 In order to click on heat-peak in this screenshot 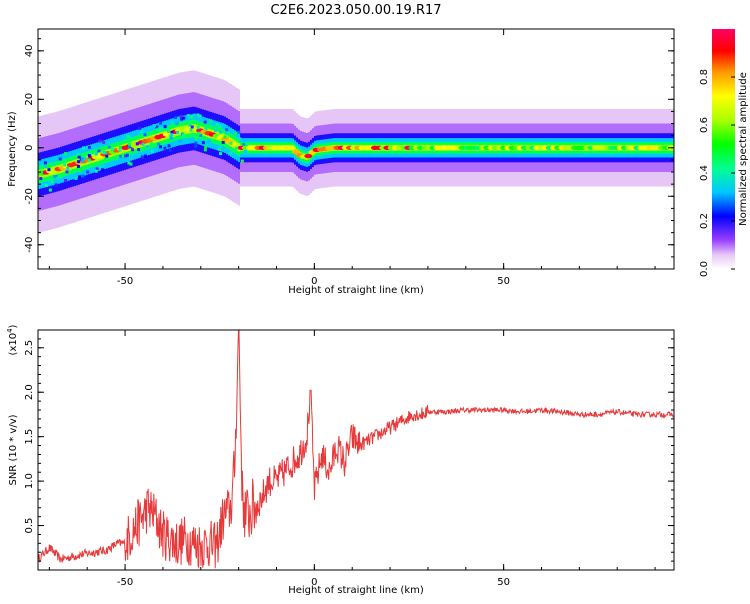, I will do `click(295, 151)`.